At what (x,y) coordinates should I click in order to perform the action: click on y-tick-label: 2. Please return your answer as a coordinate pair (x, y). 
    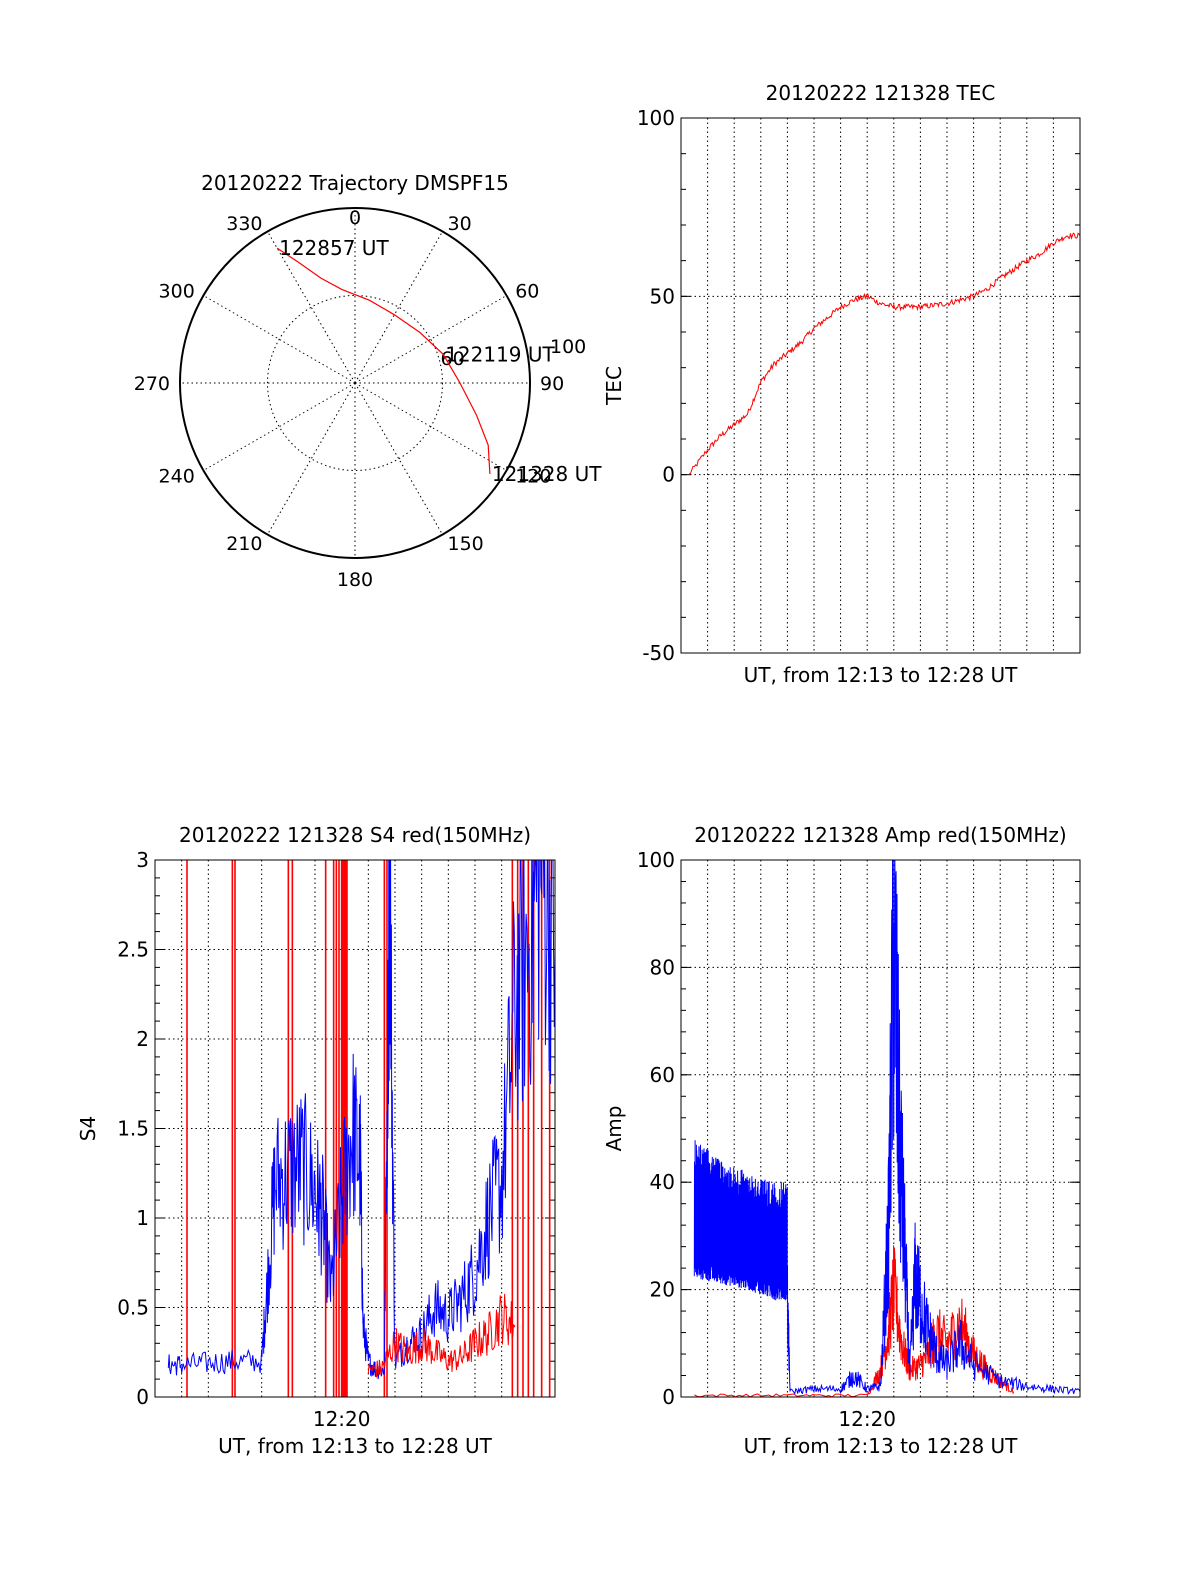
    Looking at the image, I should click on (142, 1039).